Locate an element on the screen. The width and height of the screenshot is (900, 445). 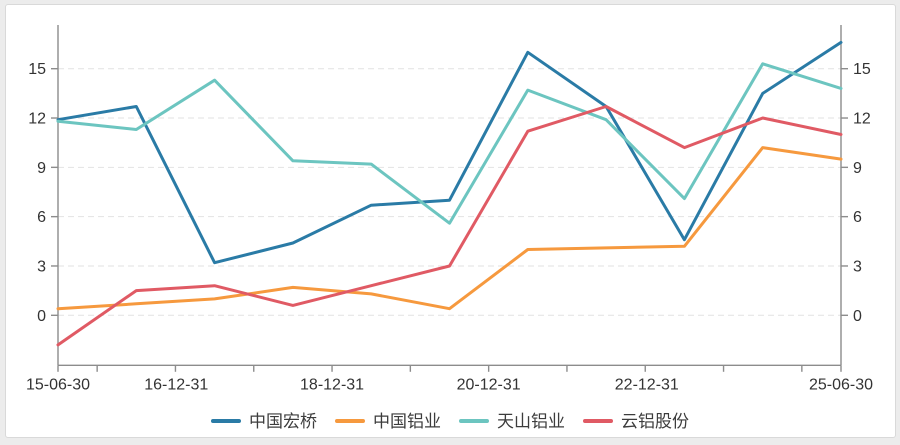
legend-item-series-1: 中国宏桥 is located at coordinates (264, 421).